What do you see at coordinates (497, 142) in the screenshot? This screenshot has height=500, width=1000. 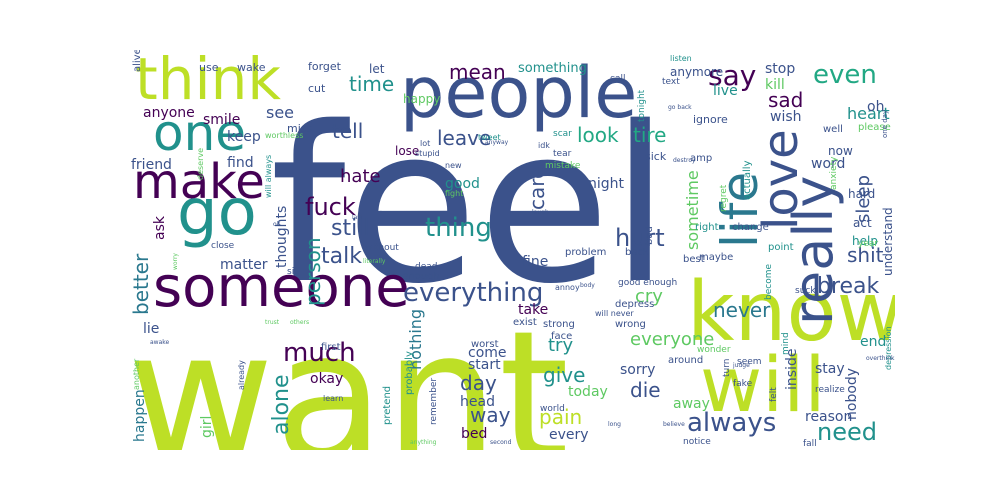 I see `cloud-word: anyway` at bounding box center [497, 142].